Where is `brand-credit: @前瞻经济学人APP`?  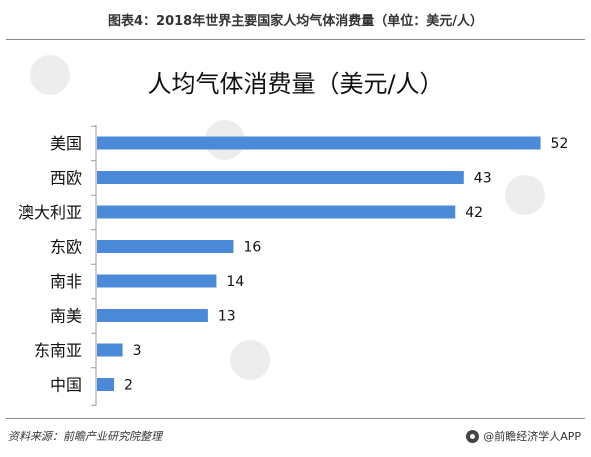 brand-credit: @前瞻经济学人APP is located at coordinates (523, 436).